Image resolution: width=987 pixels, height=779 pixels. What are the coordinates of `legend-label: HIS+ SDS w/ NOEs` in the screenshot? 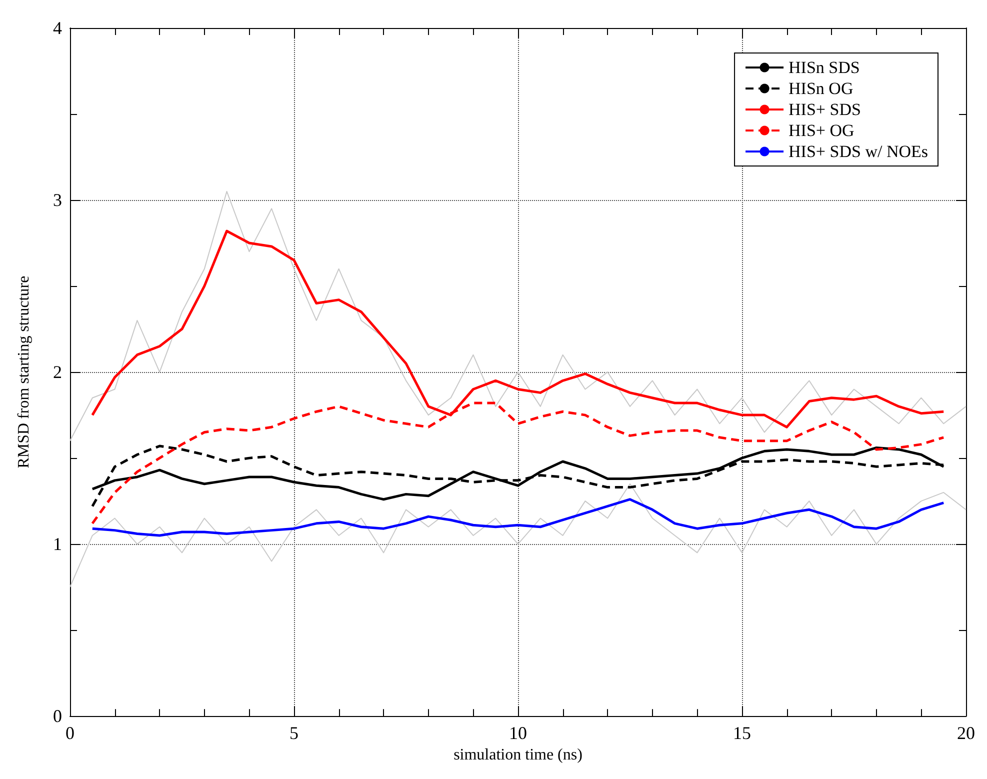 It's located at (858, 151).